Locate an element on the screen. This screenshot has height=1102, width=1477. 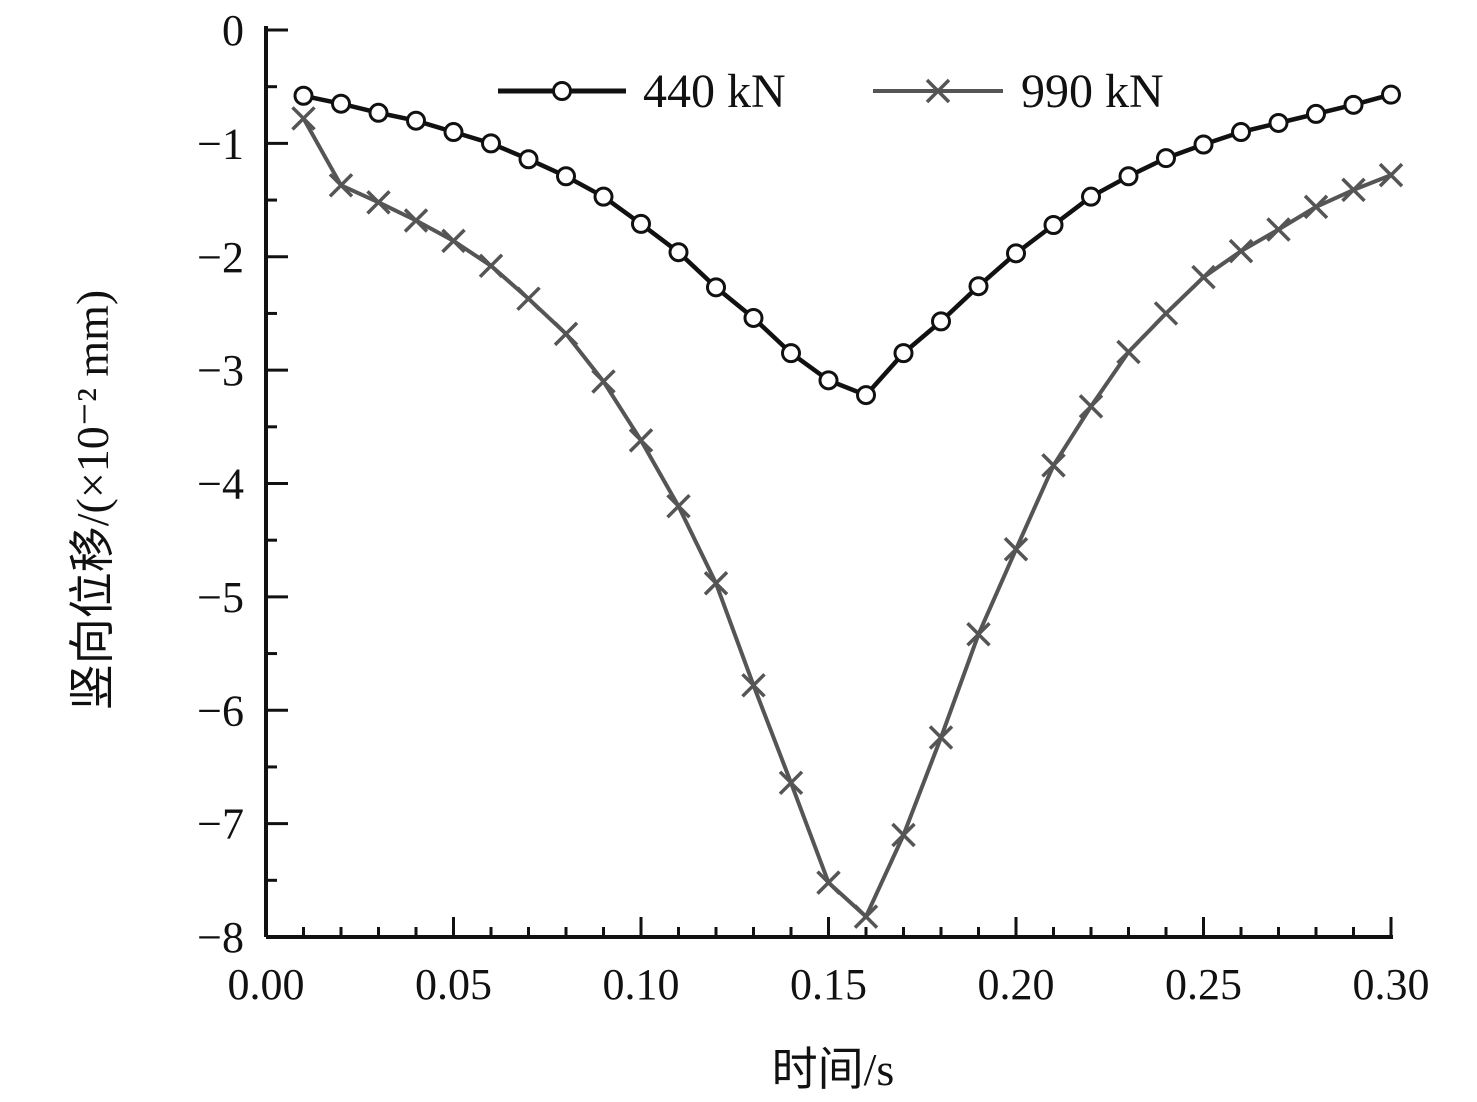
y-tick-label: −1 is located at coordinates (220, 143).